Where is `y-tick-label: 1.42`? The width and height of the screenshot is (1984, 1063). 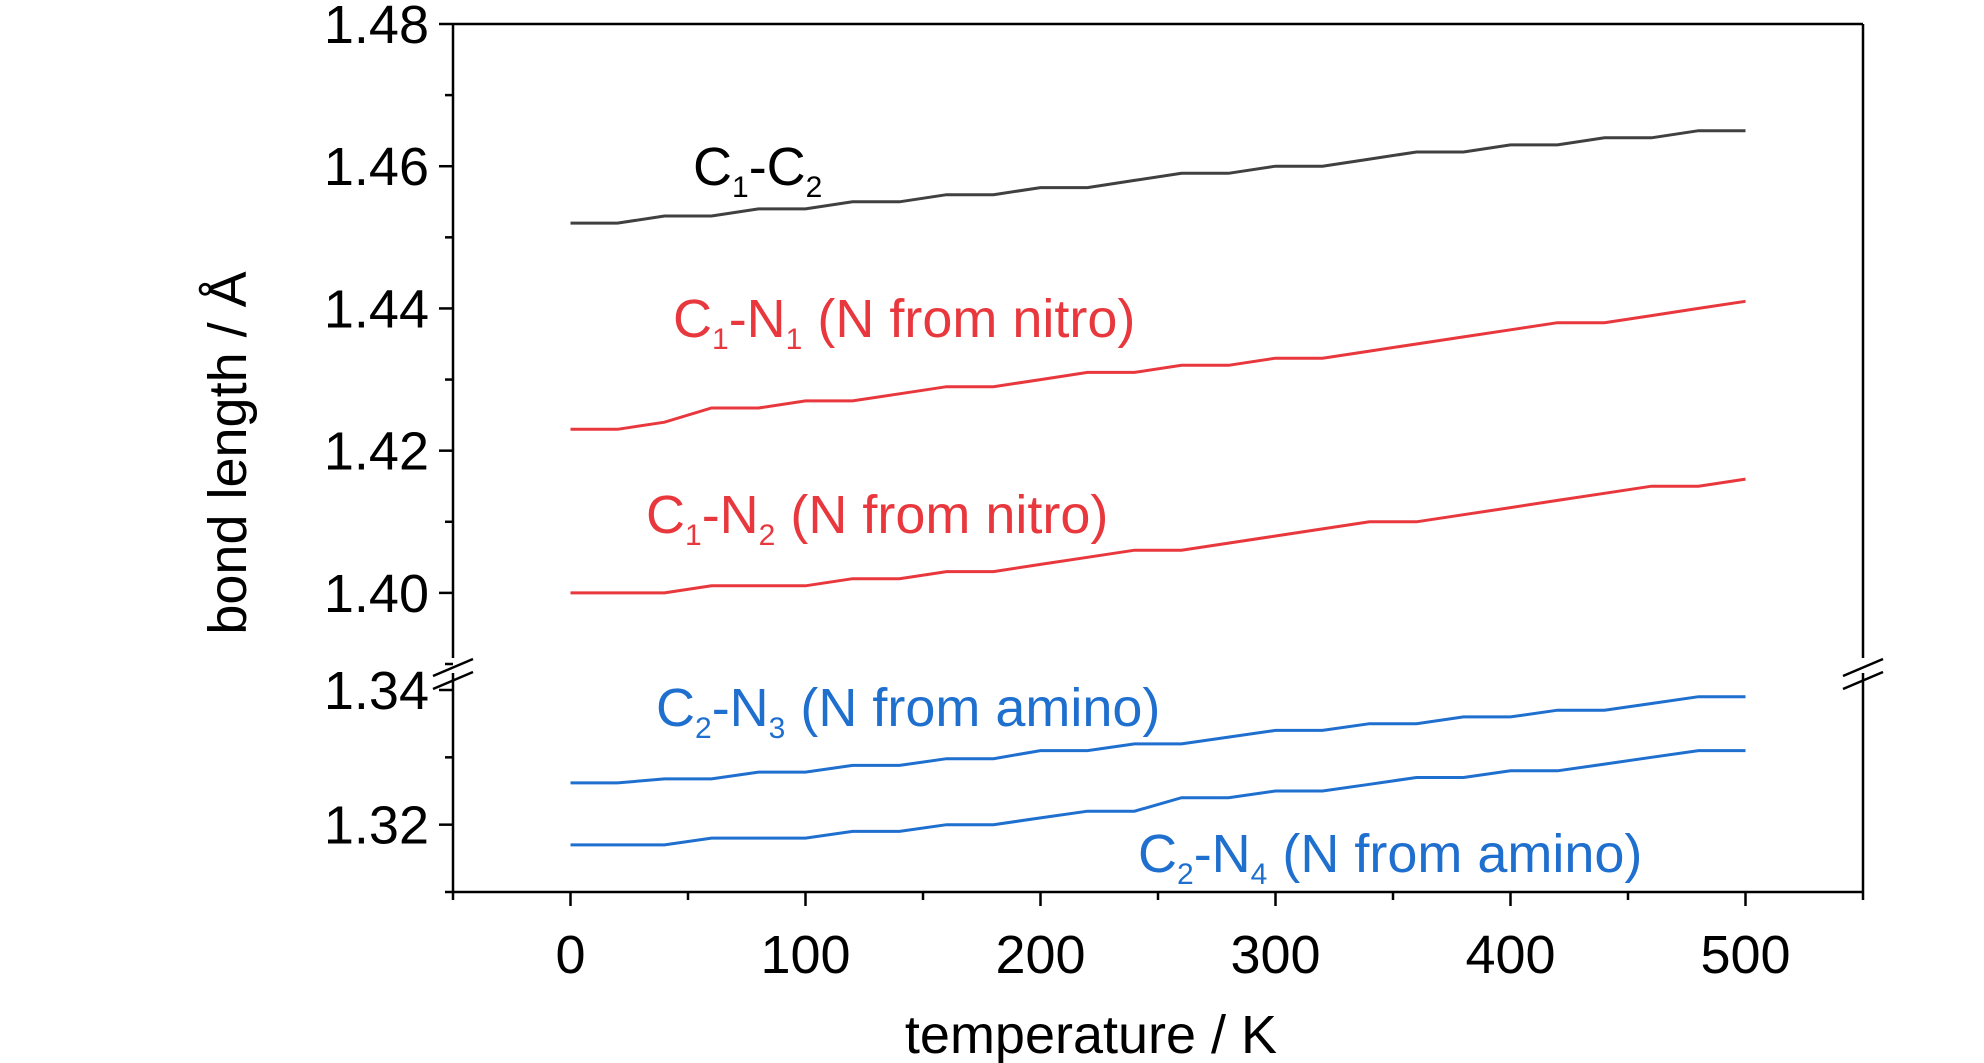
y-tick-label: 1.42 is located at coordinates (376, 452).